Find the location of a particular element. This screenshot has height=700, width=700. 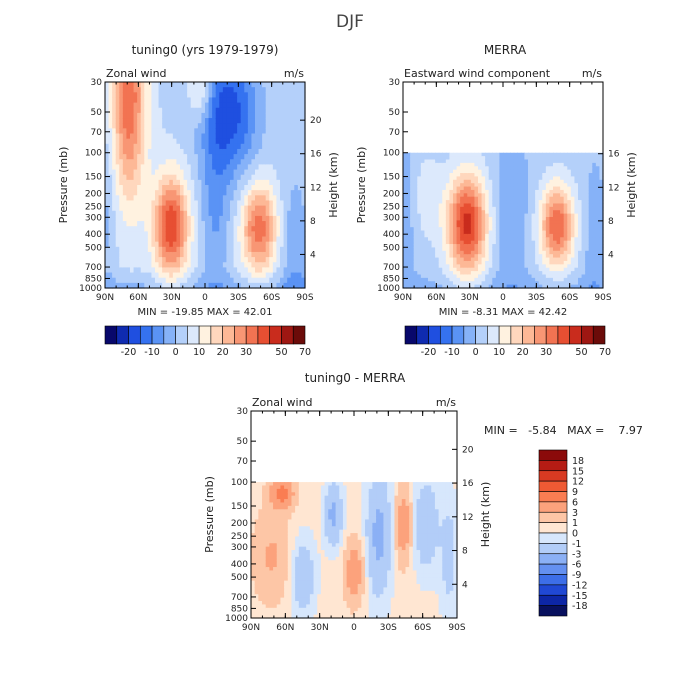

panel-1-colorbar-label: 70 is located at coordinates (305, 352).